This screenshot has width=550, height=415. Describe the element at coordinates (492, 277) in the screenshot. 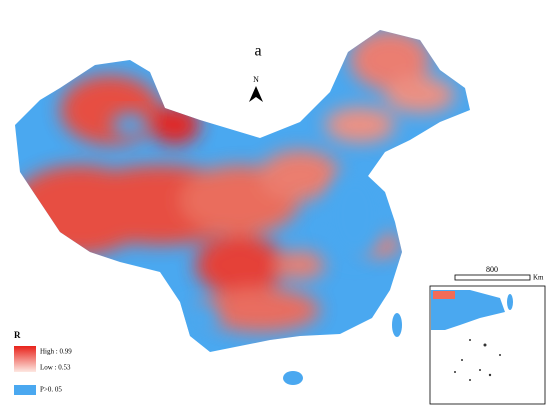

I see `scale-bar` at that location.